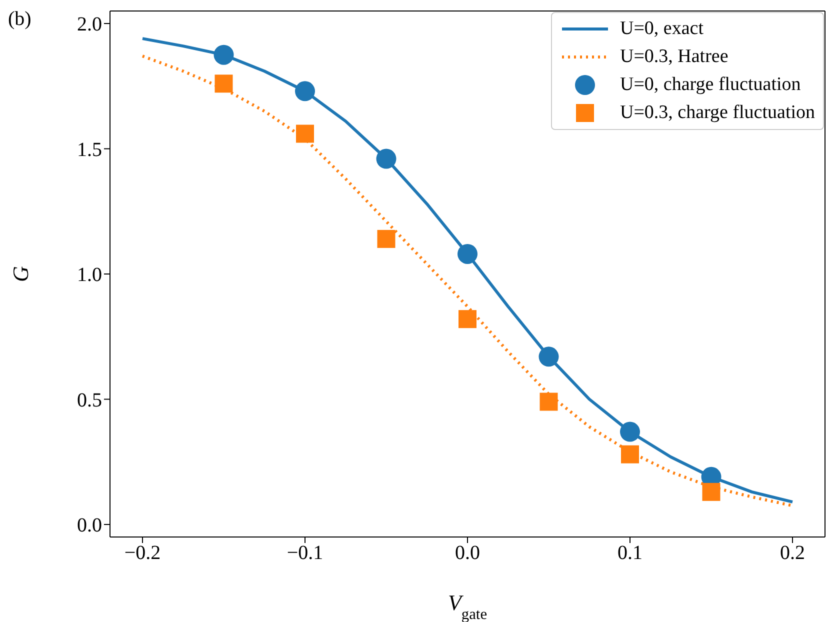  Describe the element at coordinates (89, 400) in the screenshot. I see `y-tick-label: 0.5` at that location.